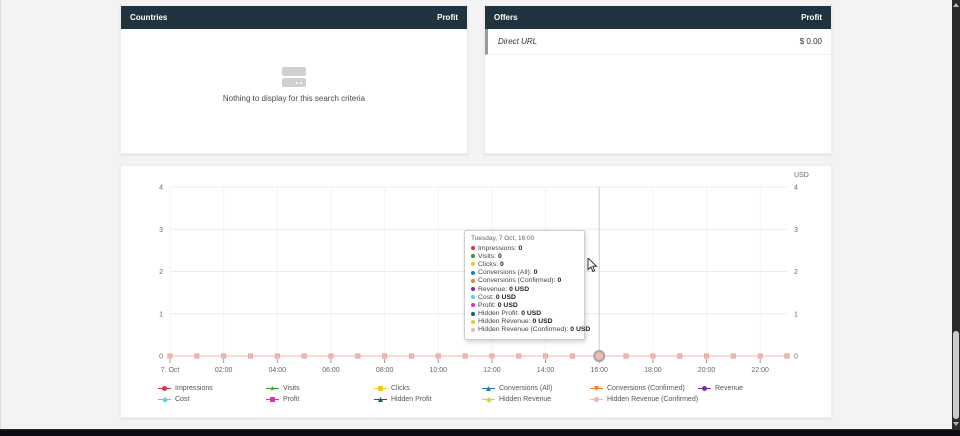  Describe the element at coordinates (796, 357) in the screenshot. I see `y-axis-label-right: 0` at that location.